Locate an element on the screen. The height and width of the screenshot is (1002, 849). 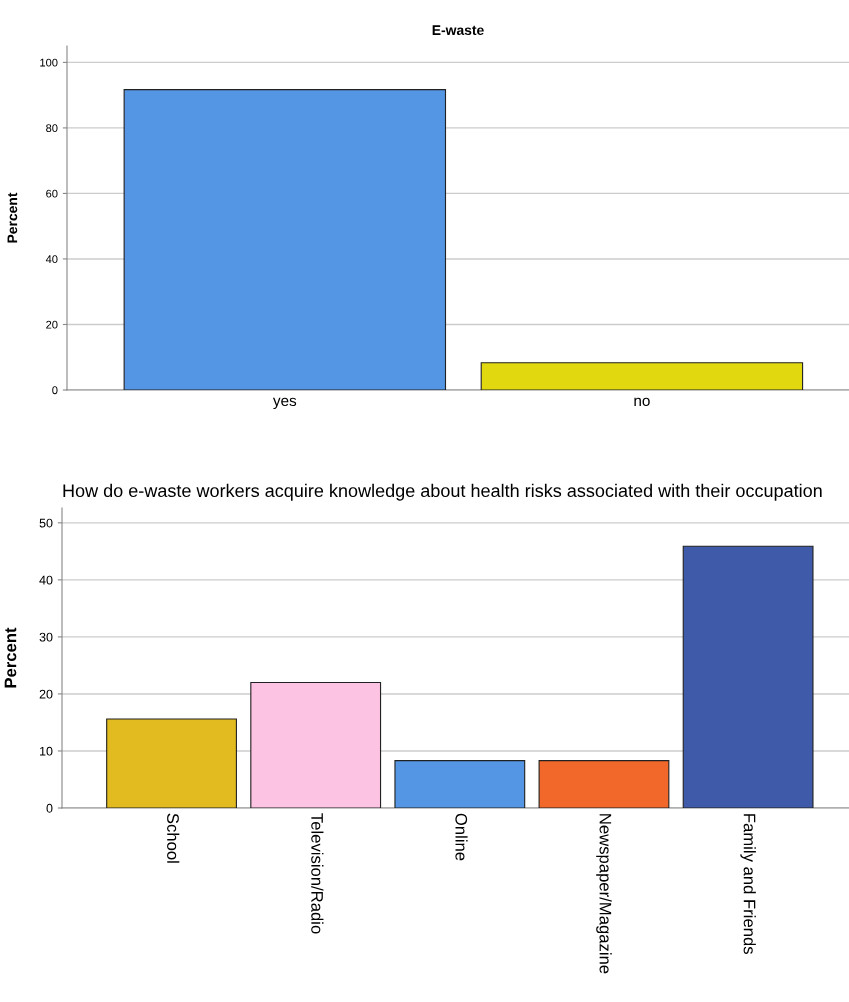
y-tick-label: 30 is located at coordinates (46, 637).